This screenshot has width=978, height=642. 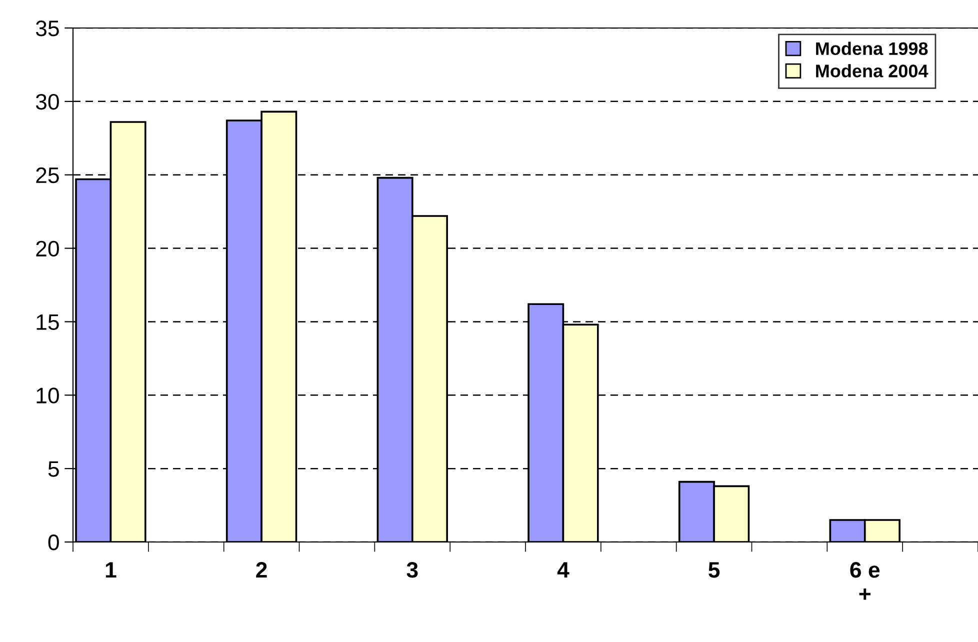 I want to click on y-tick-label: 15, so click(x=47, y=322).